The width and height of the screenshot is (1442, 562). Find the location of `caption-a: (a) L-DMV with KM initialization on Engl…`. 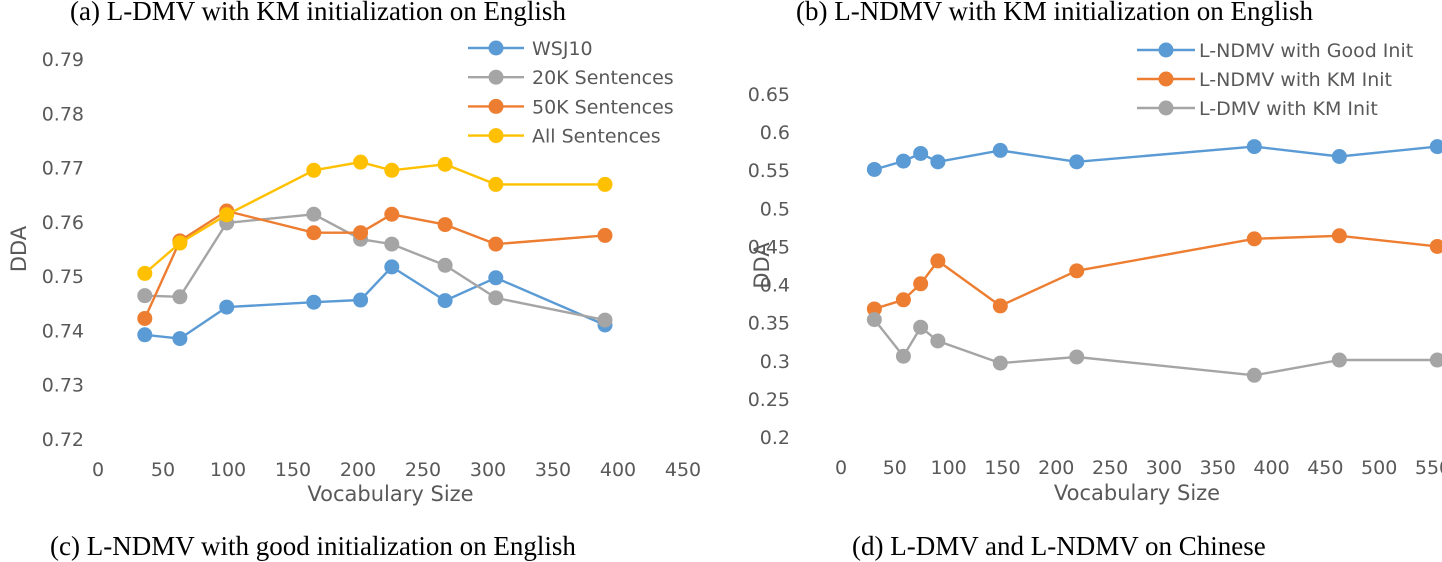

caption-a: (a) L-DMV with KM initialization on Engl… is located at coordinates (318, 13).